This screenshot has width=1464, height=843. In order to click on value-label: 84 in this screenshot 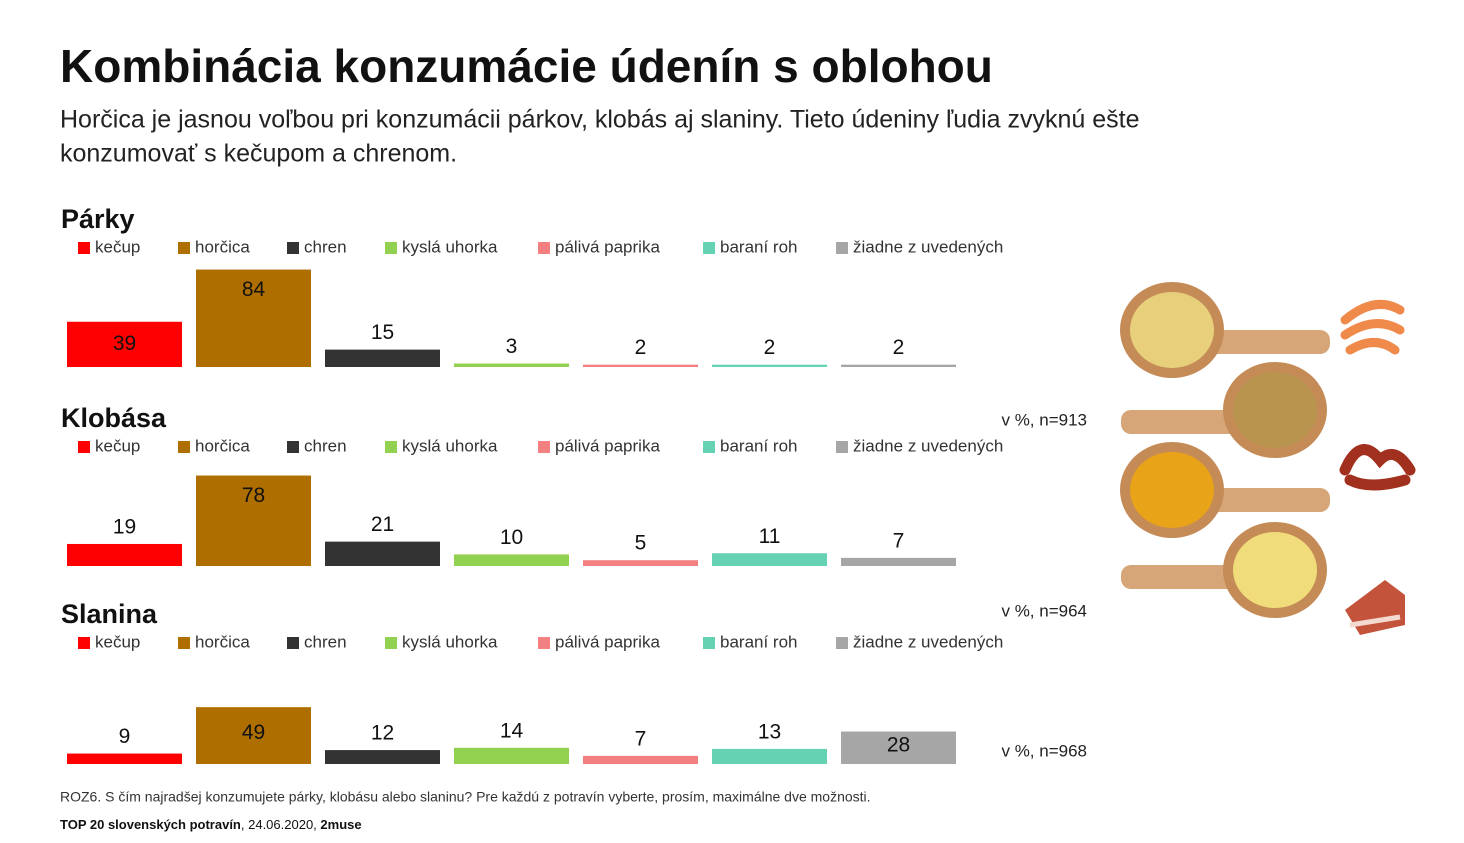, I will do `click(254, 289)`.